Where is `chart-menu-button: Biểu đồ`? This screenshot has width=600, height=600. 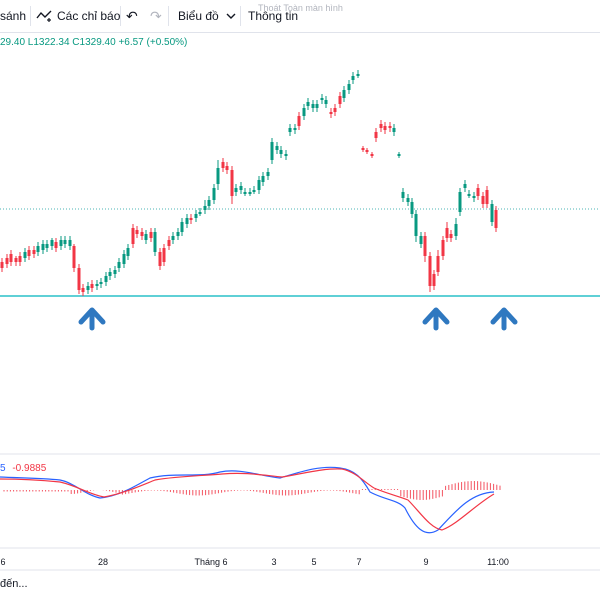
chart-menu-button: Biểu đồ is located at coordinates (207, 16).